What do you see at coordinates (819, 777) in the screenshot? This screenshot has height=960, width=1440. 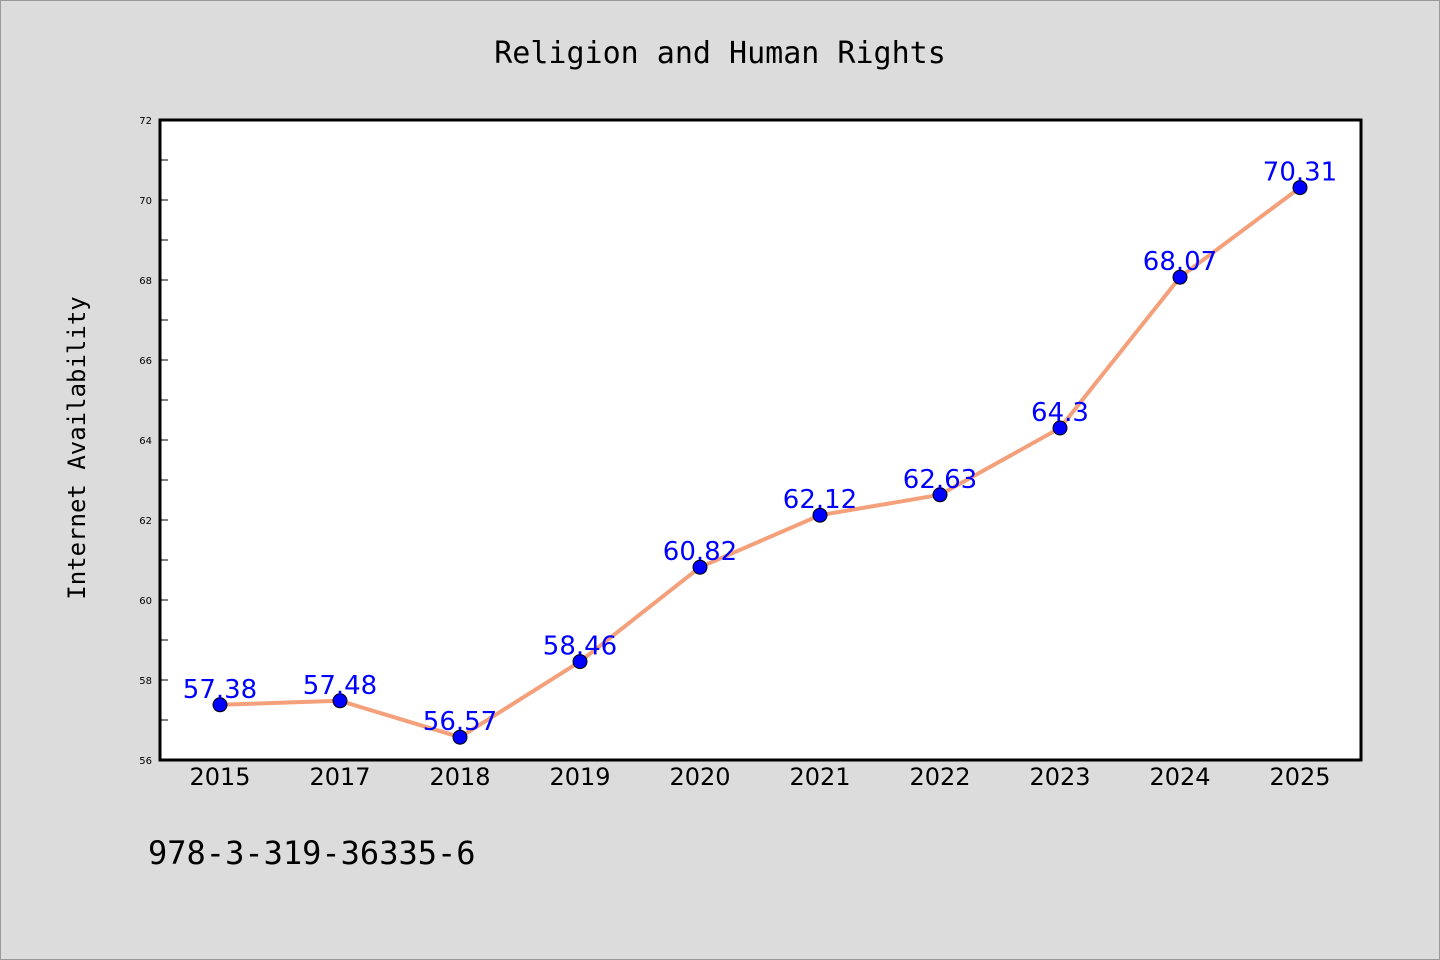 I see `x-tick-label: 2021` at bounding box center [819, 777].